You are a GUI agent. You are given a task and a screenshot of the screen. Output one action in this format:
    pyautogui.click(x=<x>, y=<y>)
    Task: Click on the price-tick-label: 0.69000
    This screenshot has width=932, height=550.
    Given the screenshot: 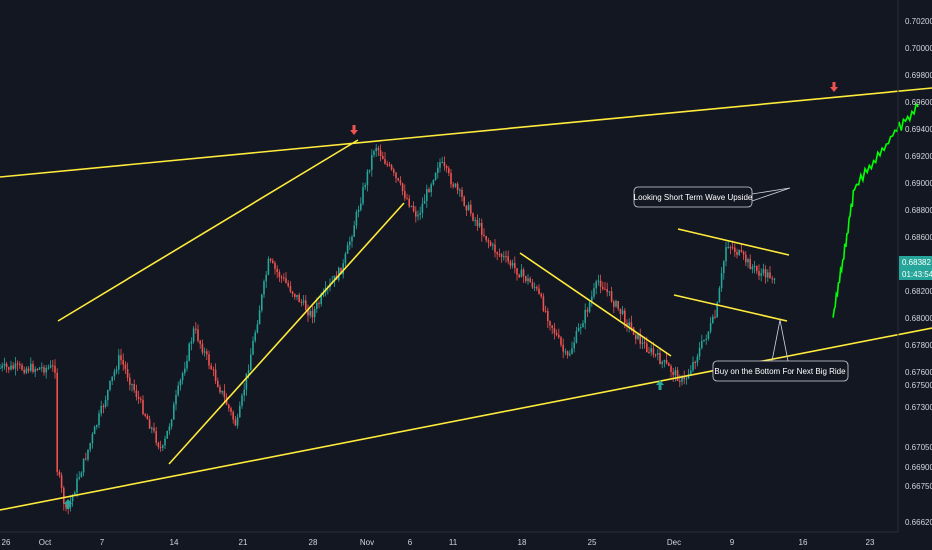 What is the action you would take?
    pyautogui.click(x=918, y=183)
    